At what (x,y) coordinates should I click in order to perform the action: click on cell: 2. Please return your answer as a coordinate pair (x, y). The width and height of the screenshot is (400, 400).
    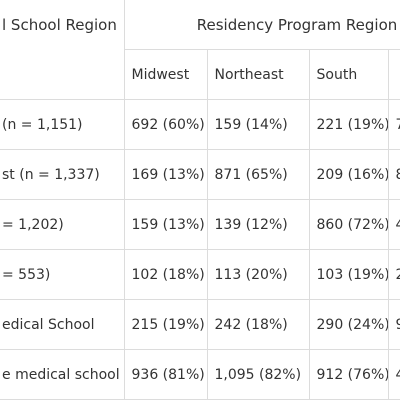
    Looking at the image, I should click on (393, 274).